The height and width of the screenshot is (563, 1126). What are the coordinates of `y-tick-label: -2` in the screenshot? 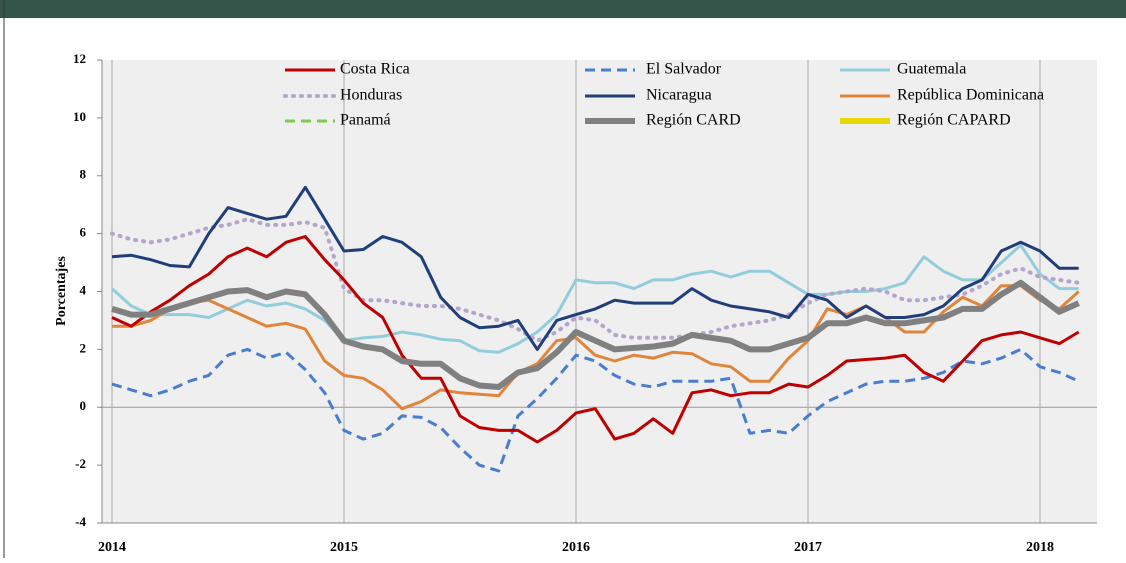 It's located at (80, 463).